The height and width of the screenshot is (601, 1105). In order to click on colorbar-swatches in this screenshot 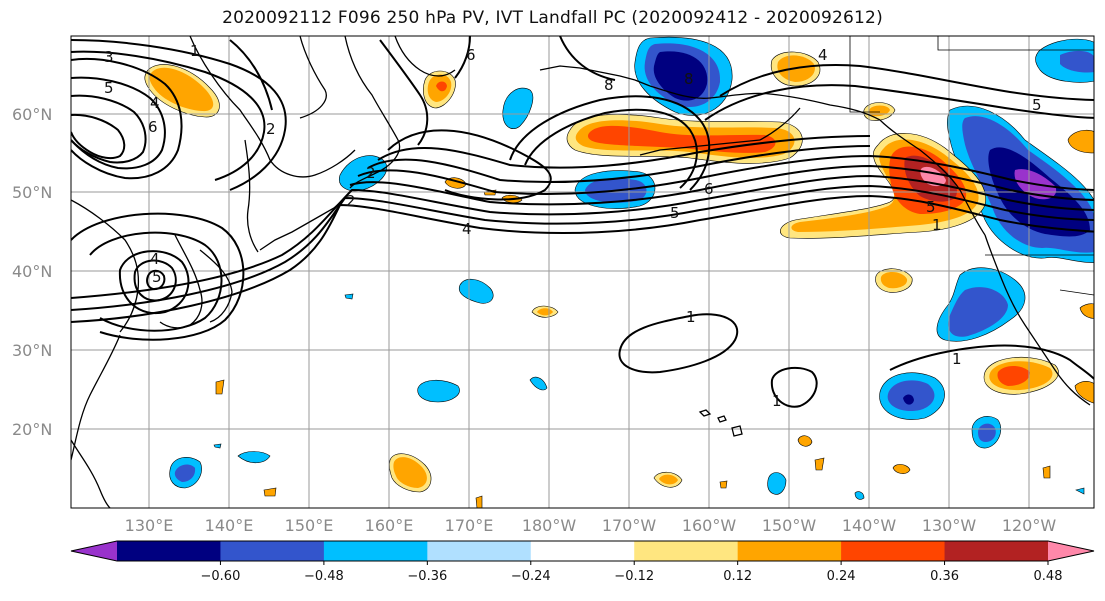, I will do `click(583, 551)`.